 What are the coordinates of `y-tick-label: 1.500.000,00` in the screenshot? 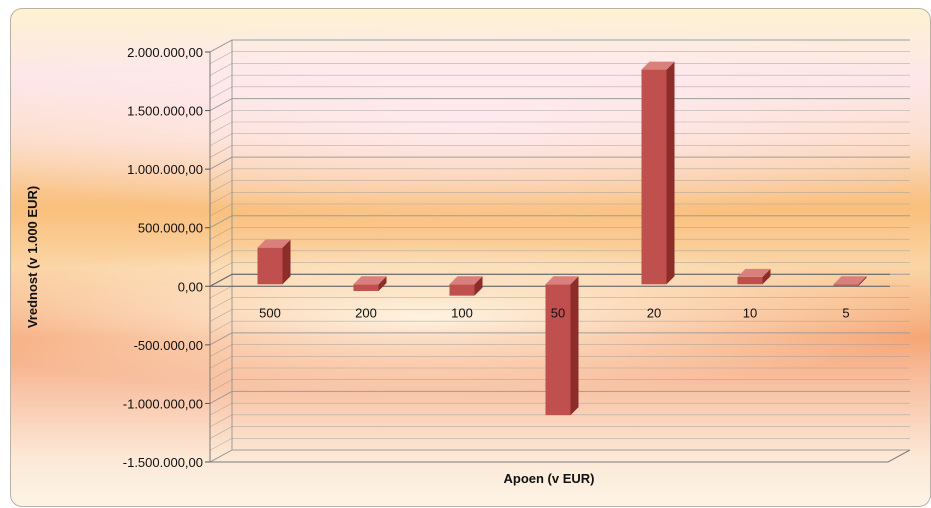 It's located at (165, 111).